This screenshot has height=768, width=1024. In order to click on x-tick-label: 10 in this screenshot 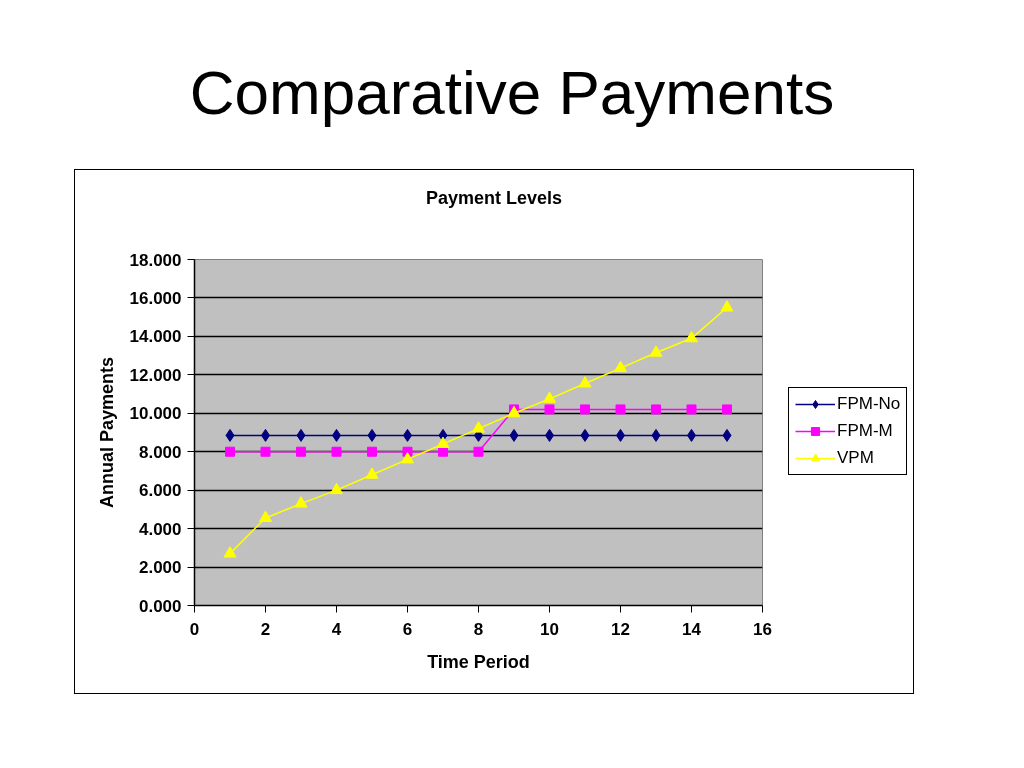, I will do `click(549, 629)`.